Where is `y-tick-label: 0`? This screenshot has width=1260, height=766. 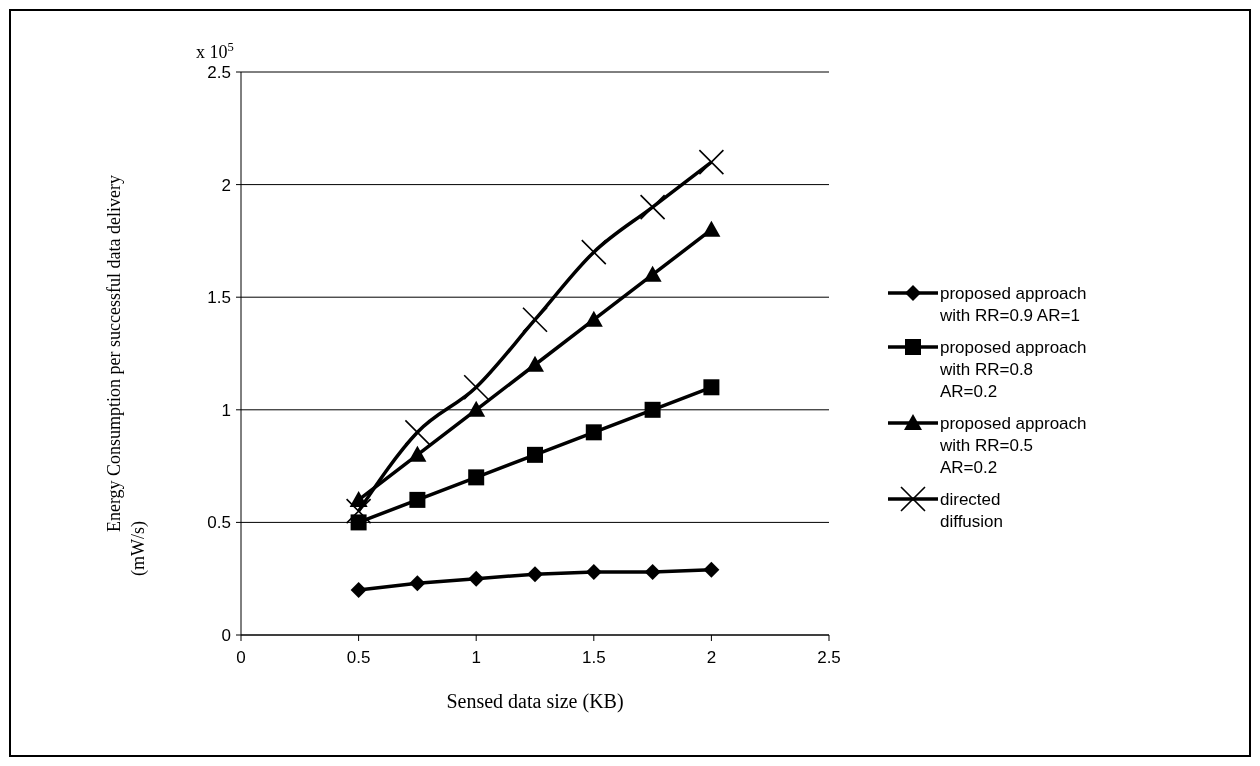 y-tick-label: 0 is located at coordinates (226, 635).